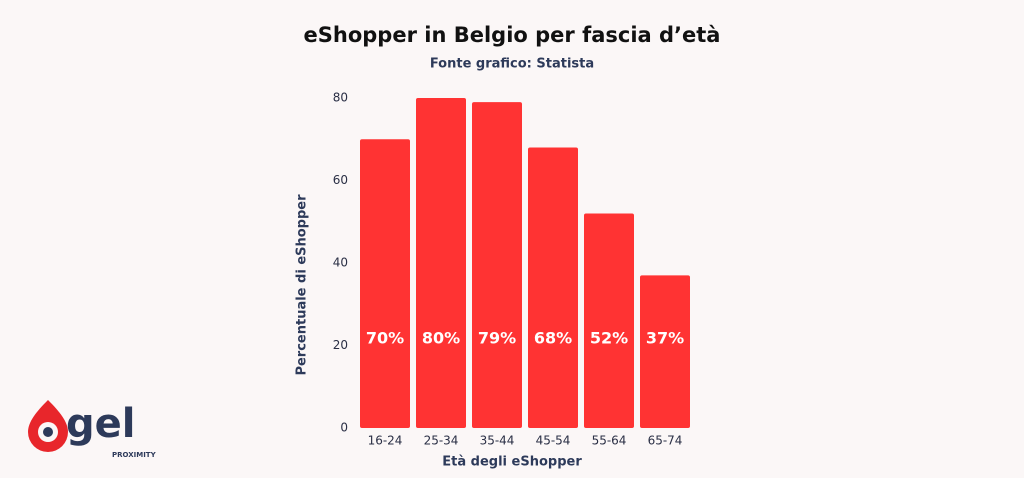  I want to click on value-label: 52%, so click(609, 338).